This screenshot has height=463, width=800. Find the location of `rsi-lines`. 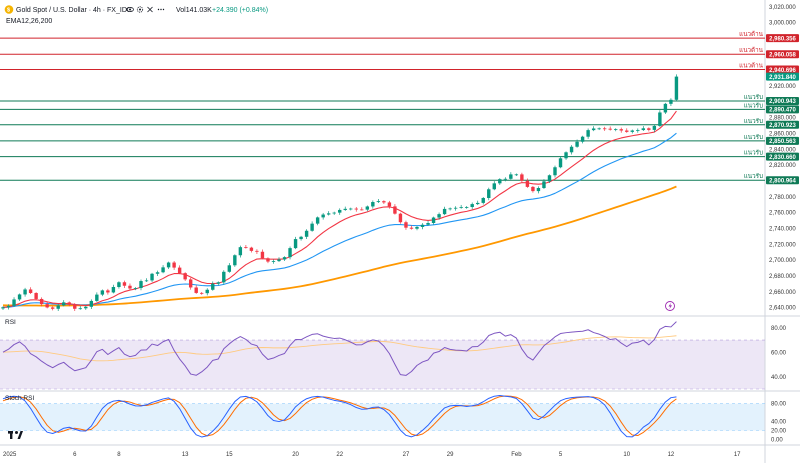

rsi-lines is located at coordinates (382, 355).